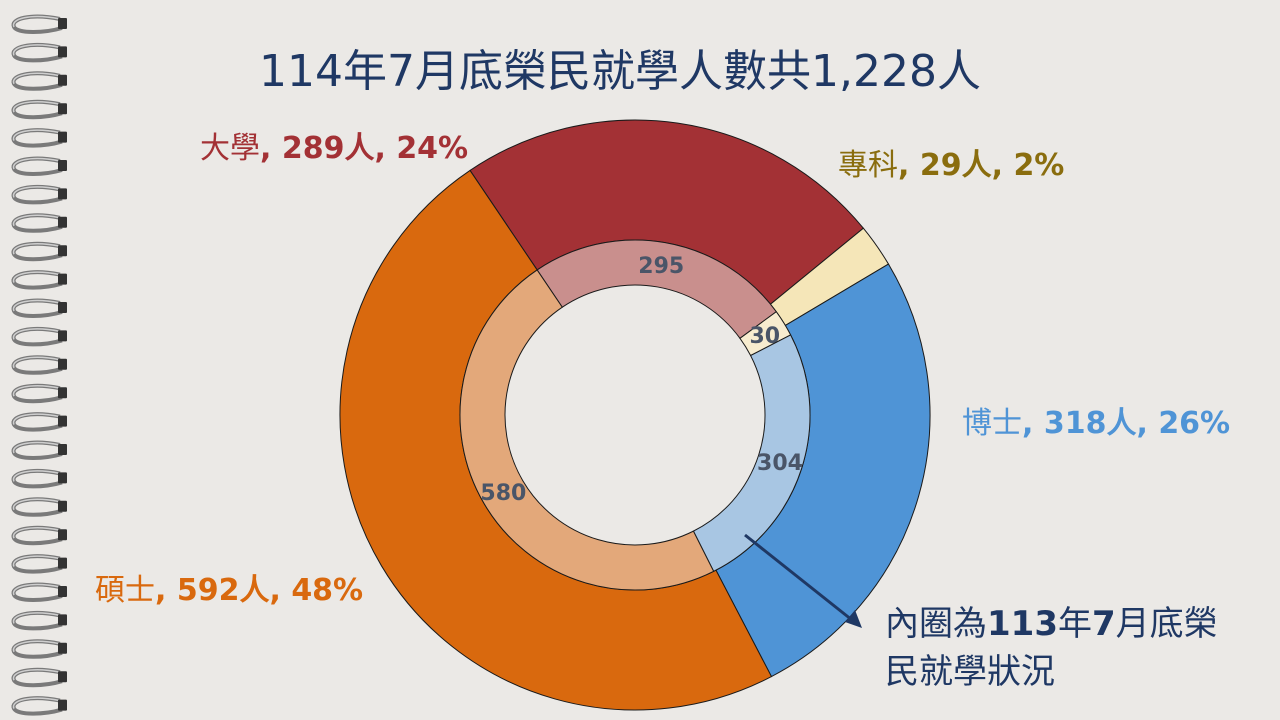 The image size is (1280, 720). What do you see at coordinates (1194, 423) in the screenshot?
I see `label-doctor-pct: 26%` at bounding box center [1194, 423].